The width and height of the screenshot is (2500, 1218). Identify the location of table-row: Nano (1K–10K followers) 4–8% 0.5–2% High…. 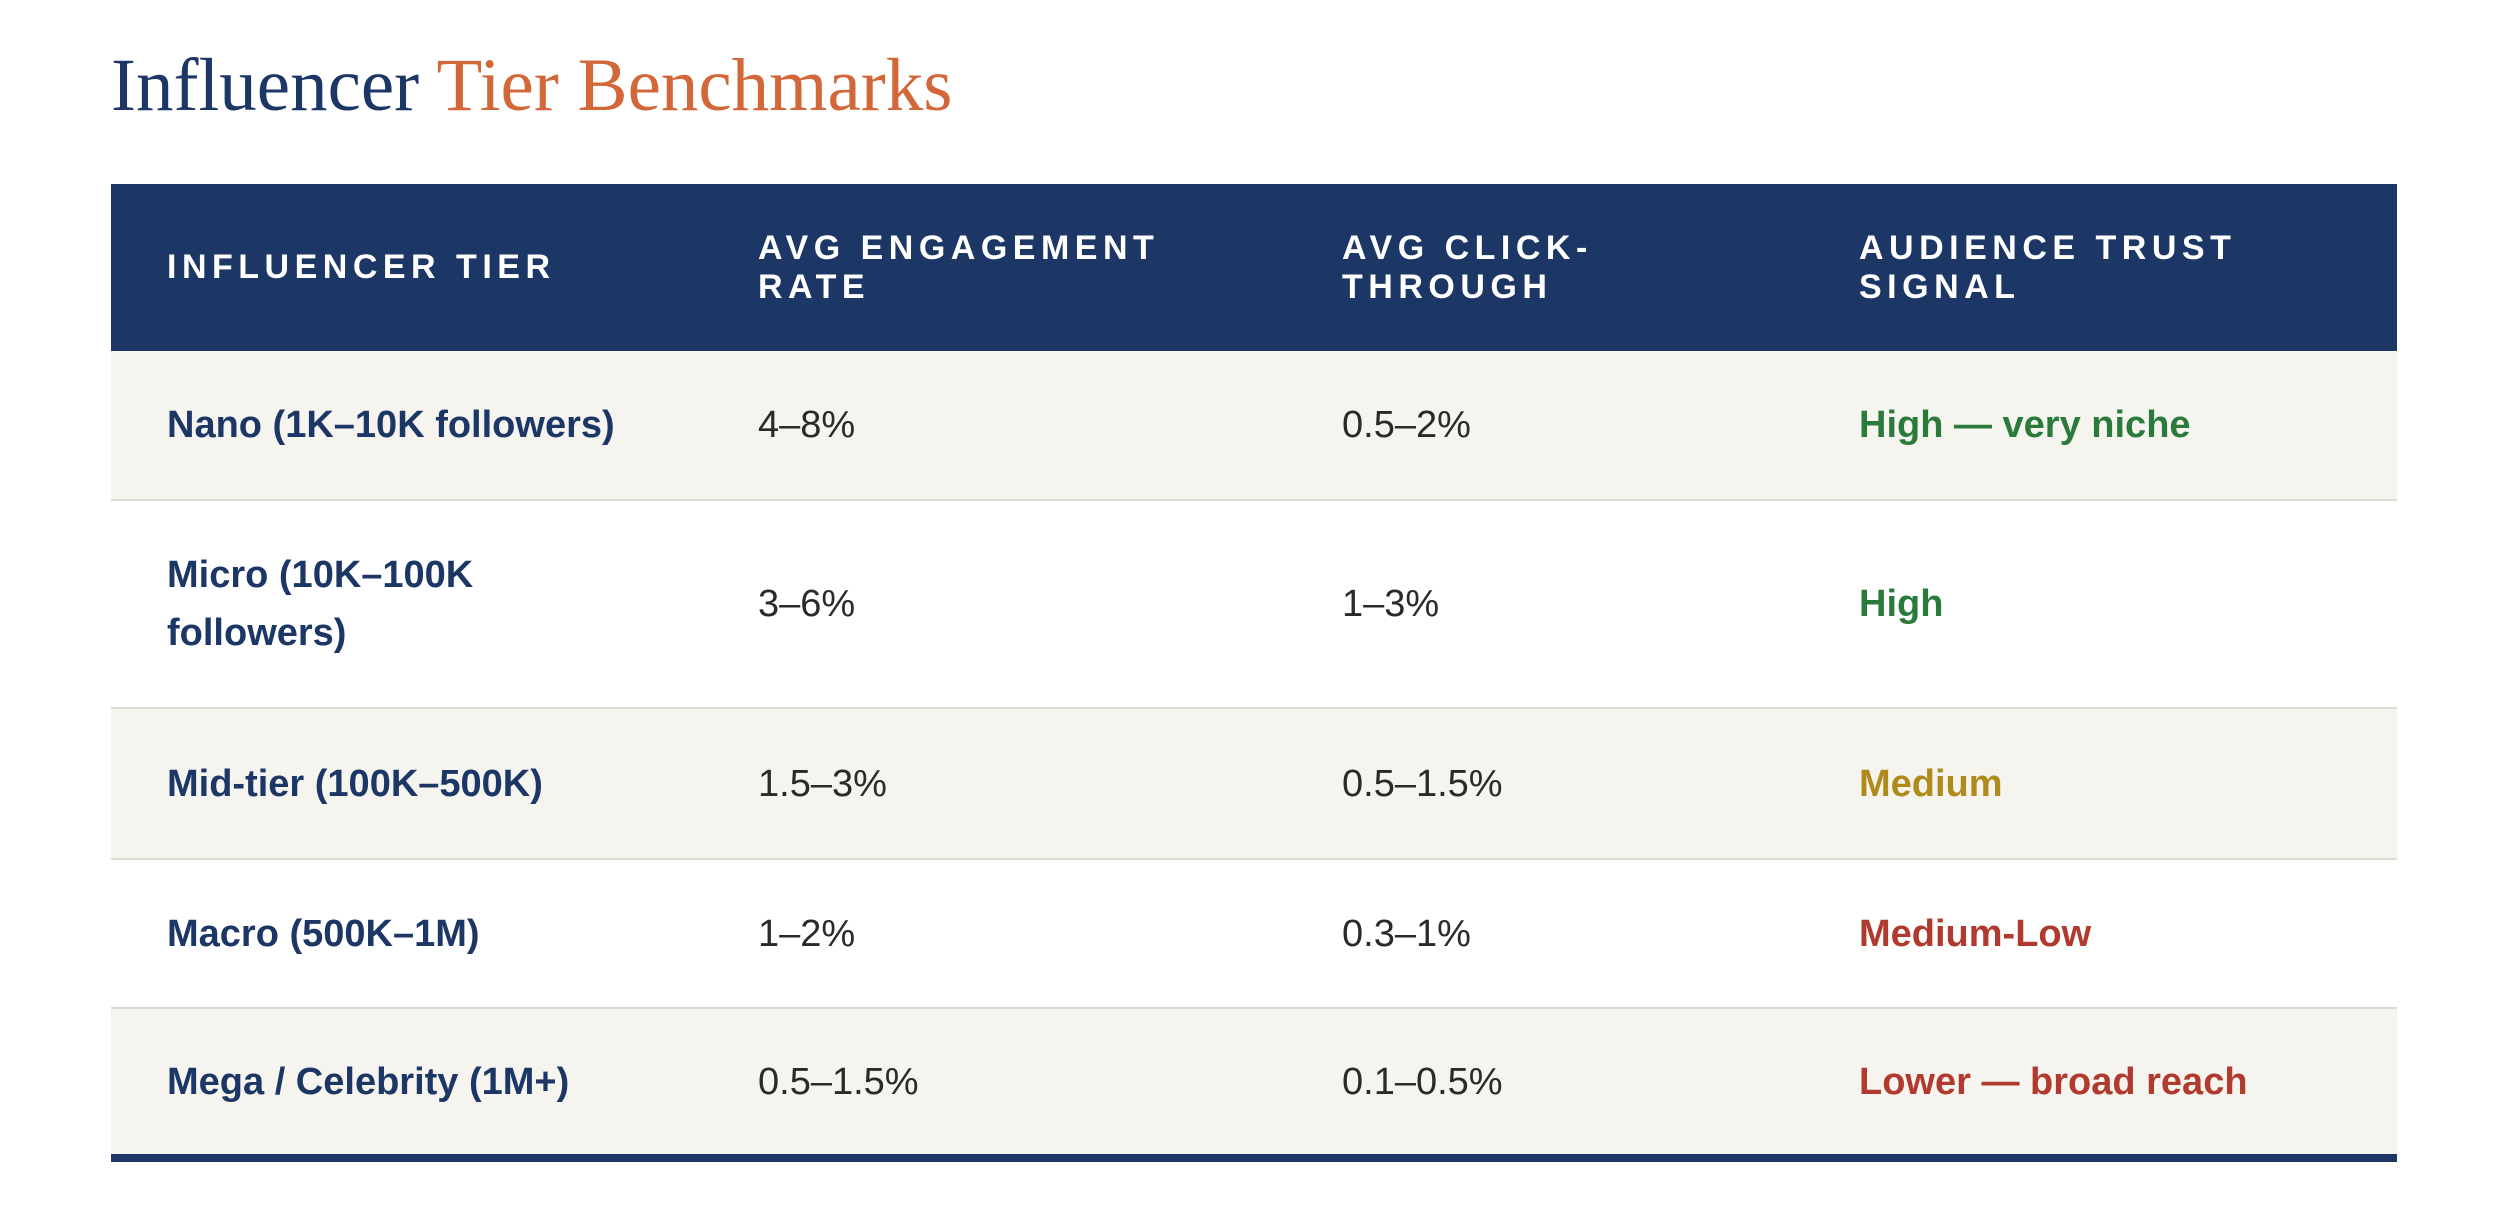
(1254, 425).